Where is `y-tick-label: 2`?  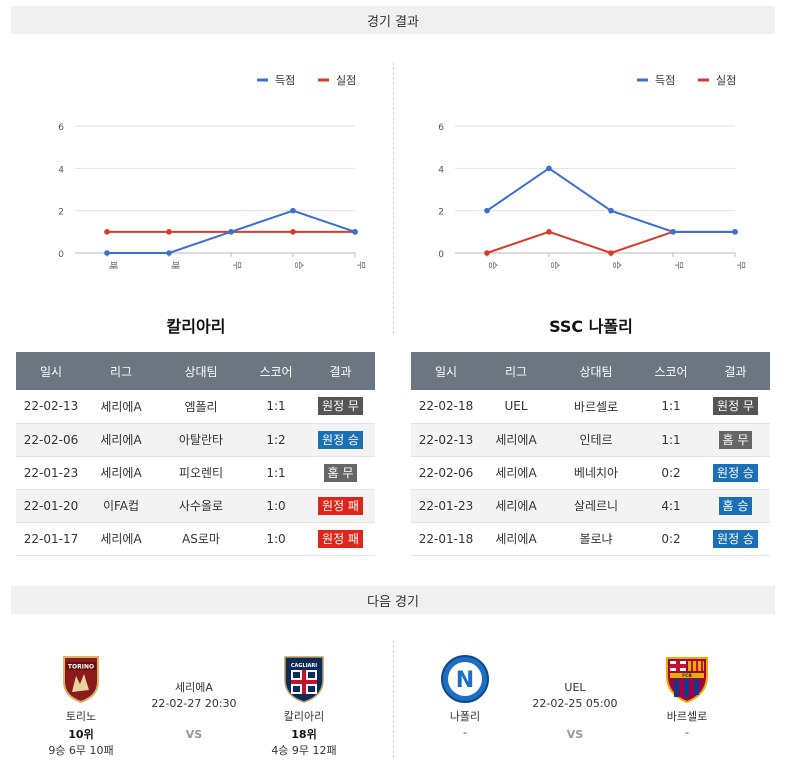
y-tick-label: 2 is located at coordinates (441, 213).